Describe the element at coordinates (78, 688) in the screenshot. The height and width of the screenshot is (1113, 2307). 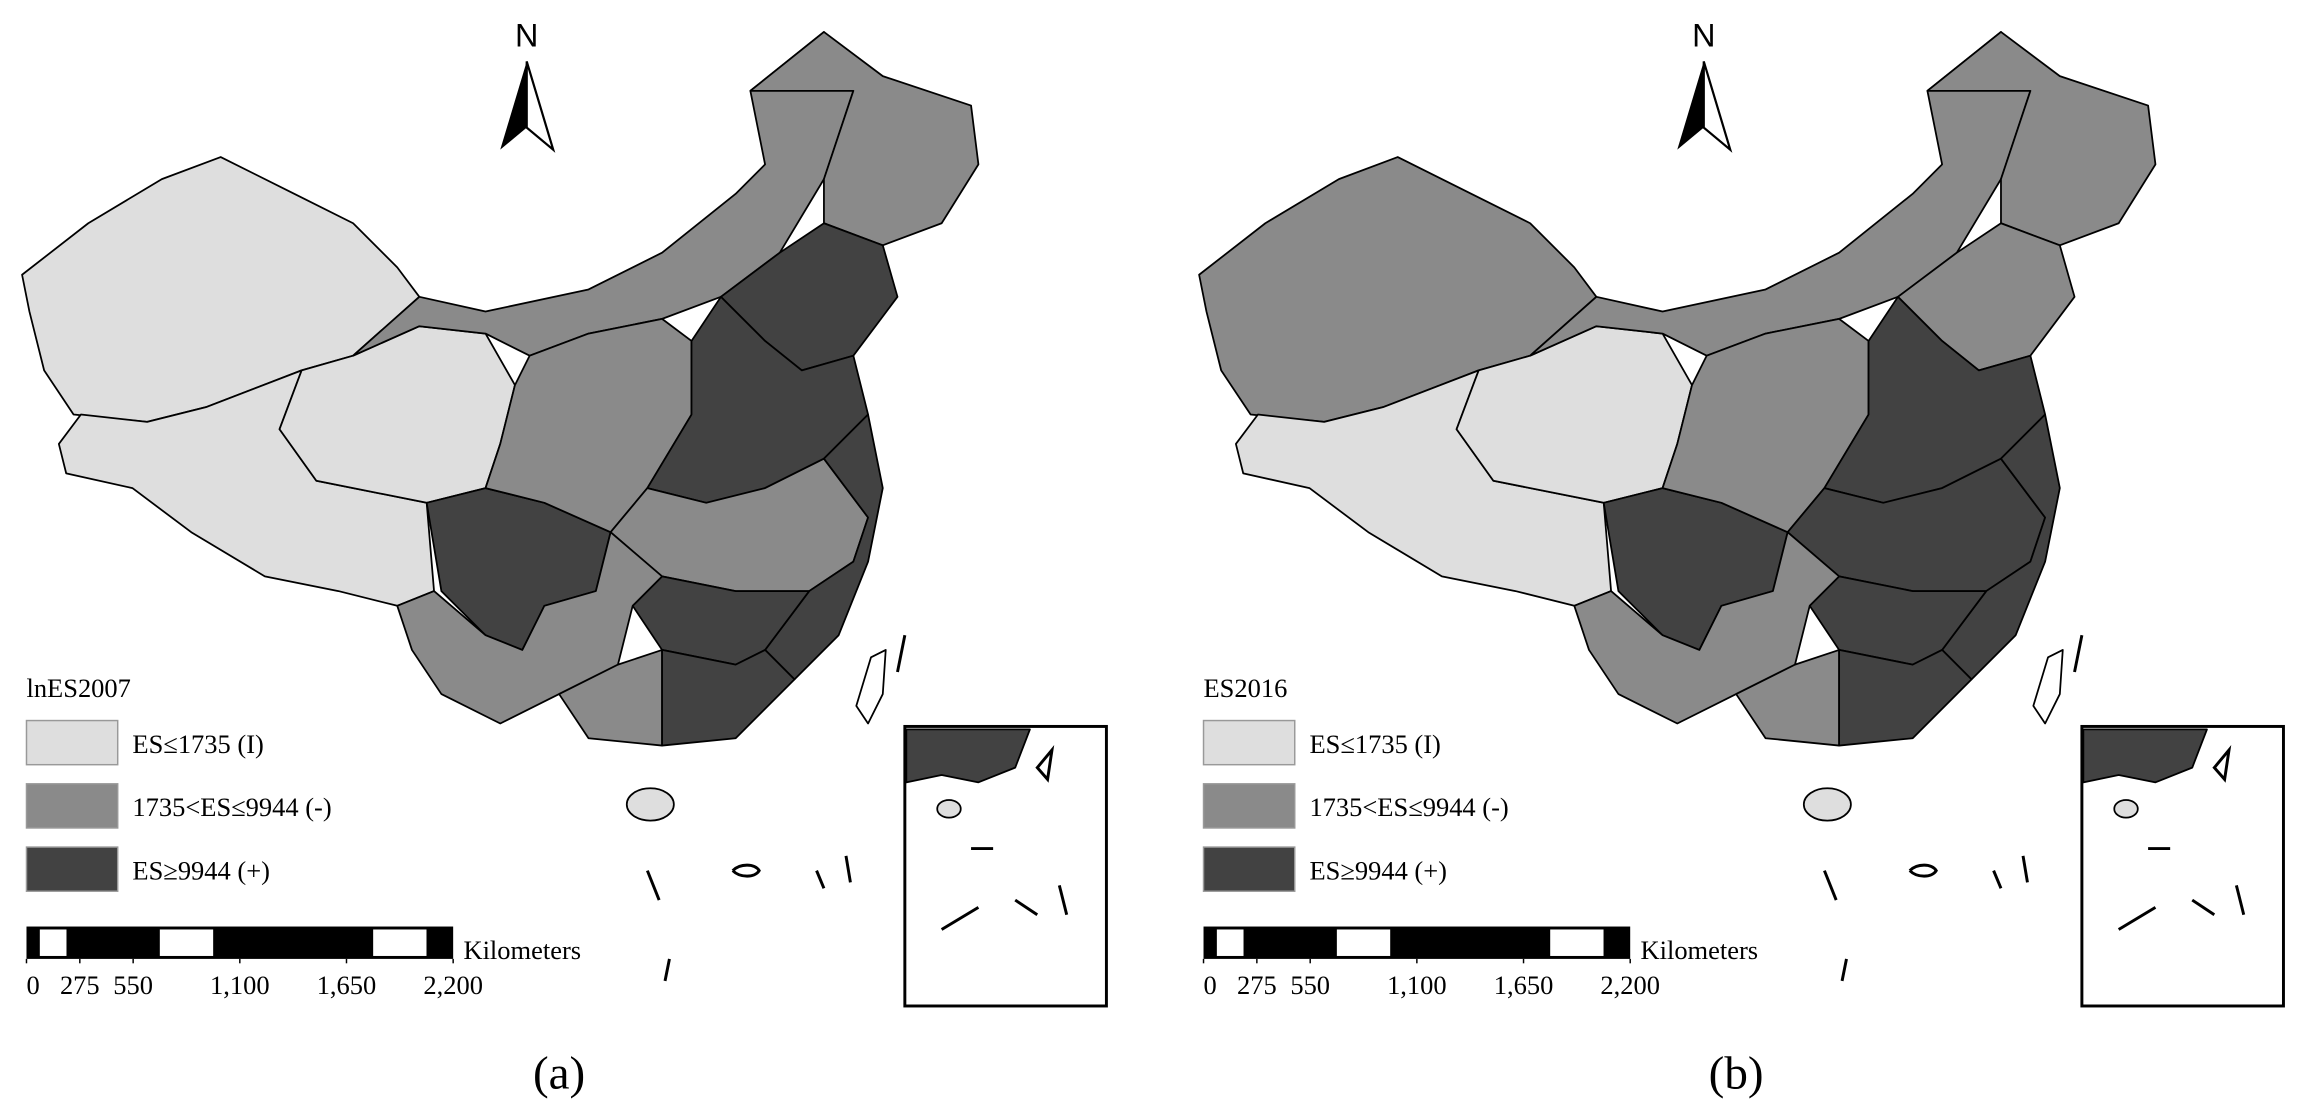
I see `legend-title: lnES2007` at that location.